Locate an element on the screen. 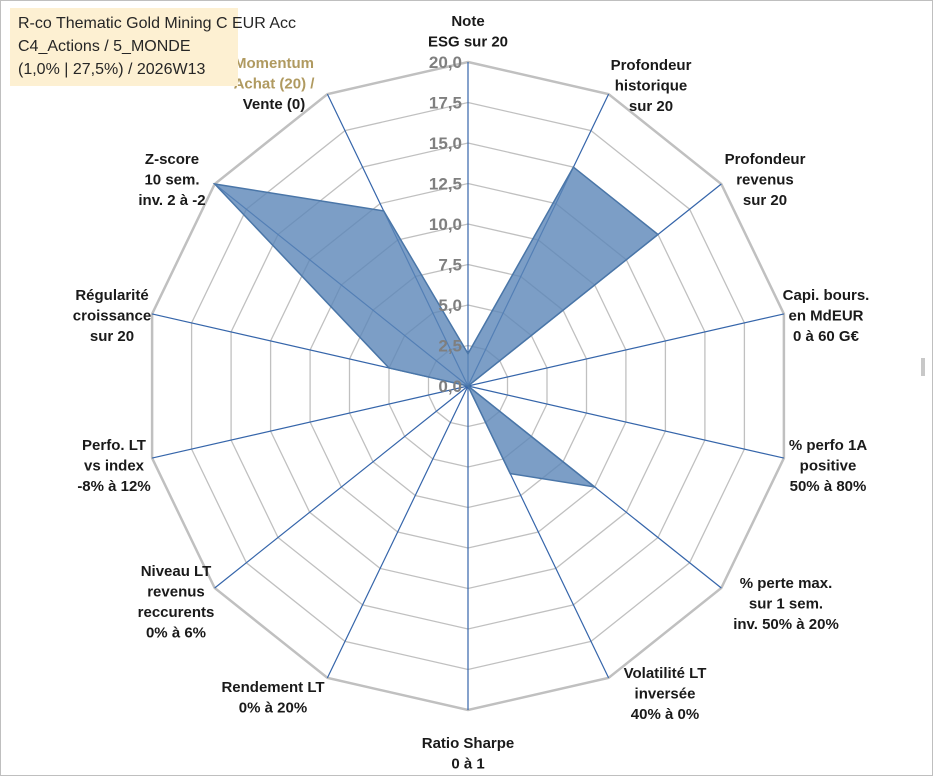  tick-label-7: 17,5 is located at coordinates (445, 103).